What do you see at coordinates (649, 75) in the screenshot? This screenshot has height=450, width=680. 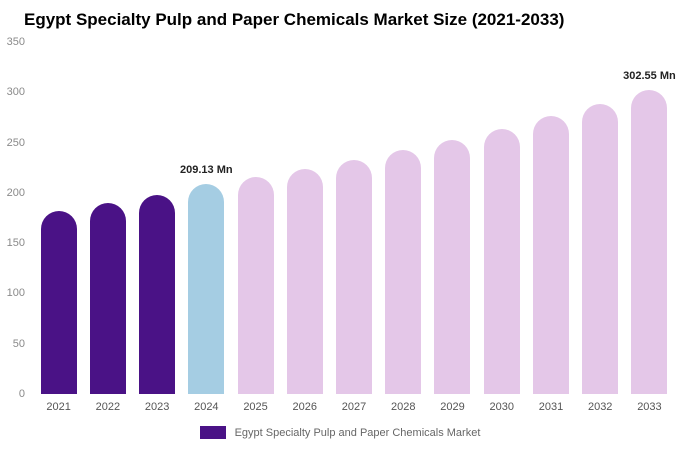 I see `bar-value-annotation: 302.55 Mn` at bounding box center [649, 75].